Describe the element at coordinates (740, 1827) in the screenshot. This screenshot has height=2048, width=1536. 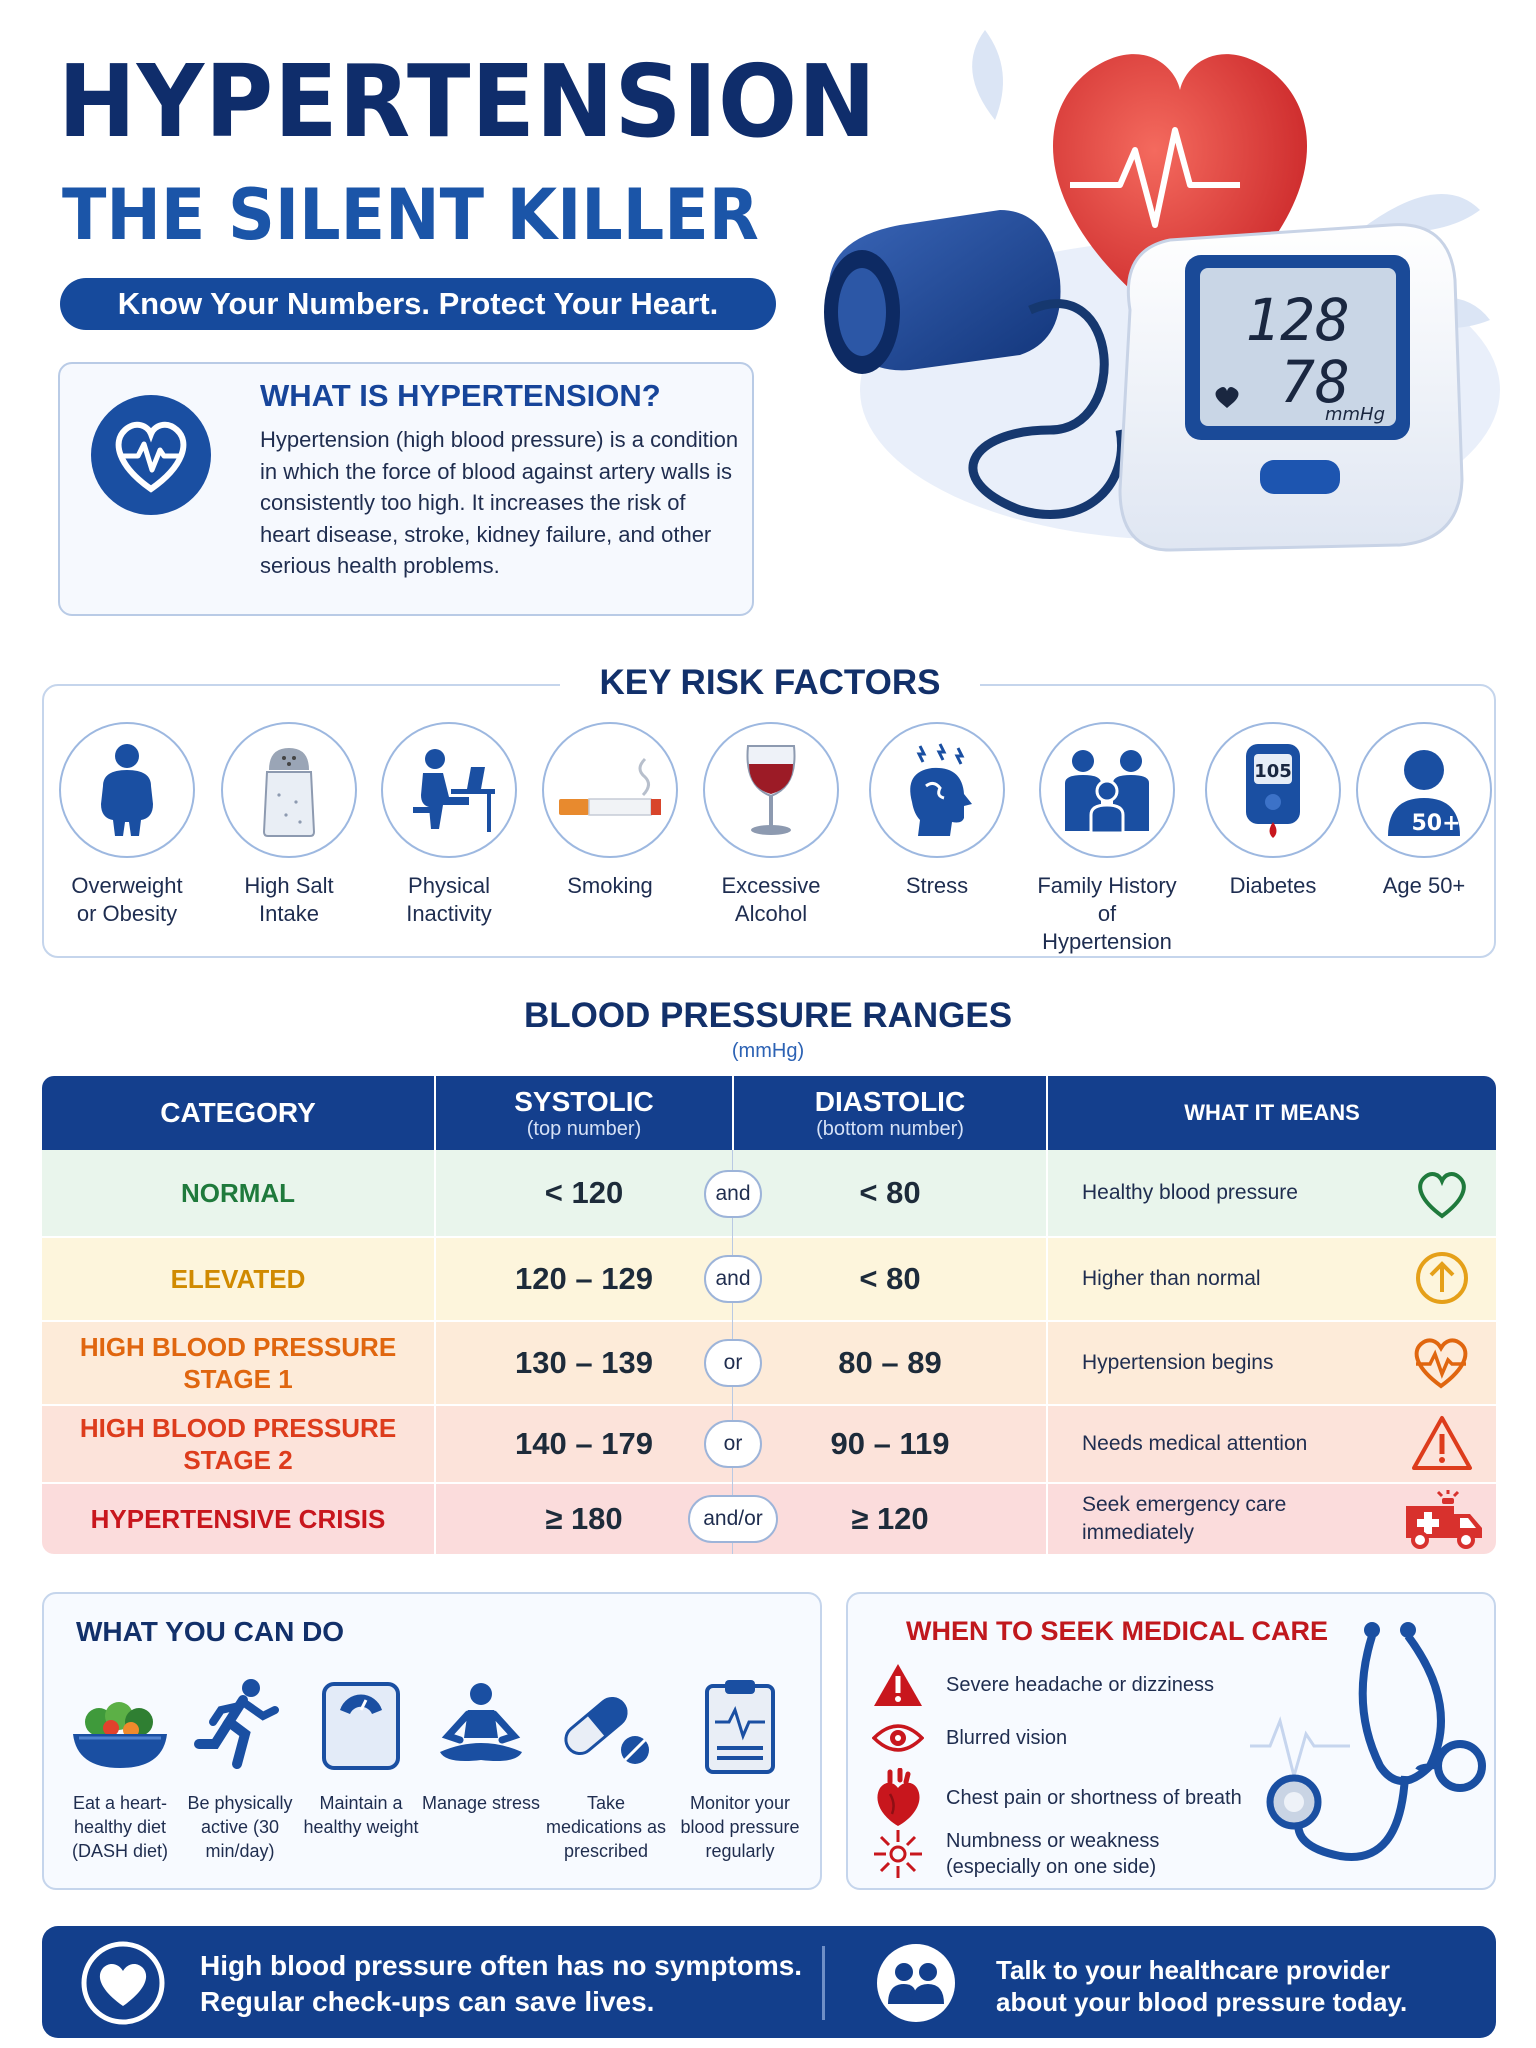
I see `action-label: Monitor your blood pressure regularly` at that location.